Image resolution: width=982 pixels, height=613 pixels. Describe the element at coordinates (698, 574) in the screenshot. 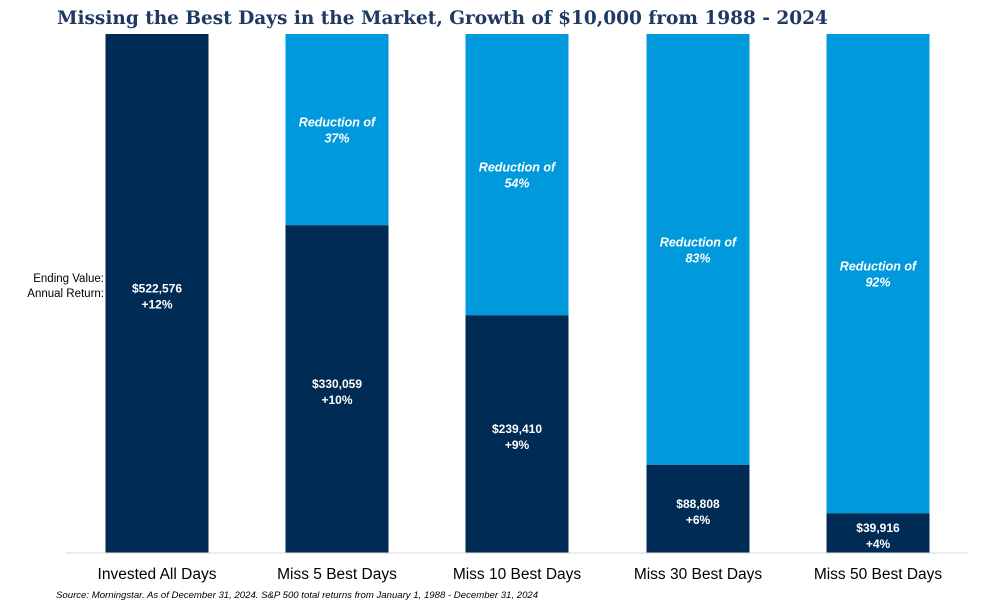

I see `category-label: Miss 30 Best Days` at that location.